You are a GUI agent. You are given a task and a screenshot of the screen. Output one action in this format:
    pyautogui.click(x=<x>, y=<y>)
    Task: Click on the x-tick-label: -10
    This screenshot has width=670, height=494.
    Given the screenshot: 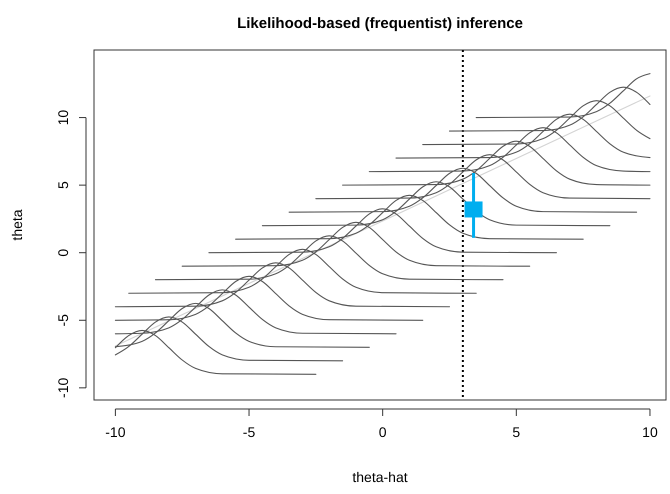 What is the action you would take?
    pyautogui.click(x=115, y=432)
    